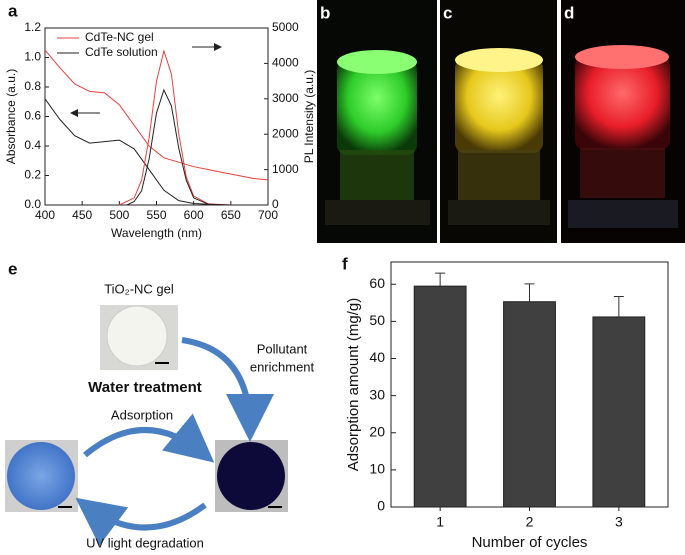  What do you see at coordinates (145, 387) in the screenshot?
I see `center-title: Water treatment` at bounding box center [145, 387].